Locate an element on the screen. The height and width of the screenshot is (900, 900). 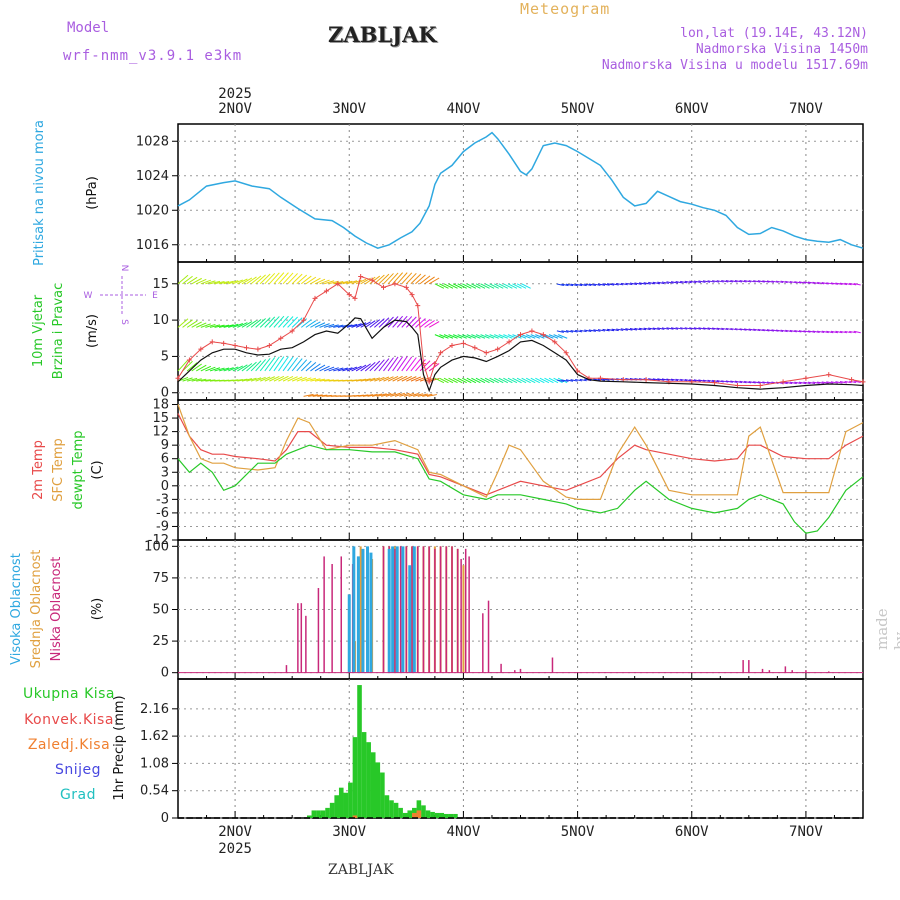
cloud-legend-mid: Srednja Oblacnost is located at coordinates (36, 609).